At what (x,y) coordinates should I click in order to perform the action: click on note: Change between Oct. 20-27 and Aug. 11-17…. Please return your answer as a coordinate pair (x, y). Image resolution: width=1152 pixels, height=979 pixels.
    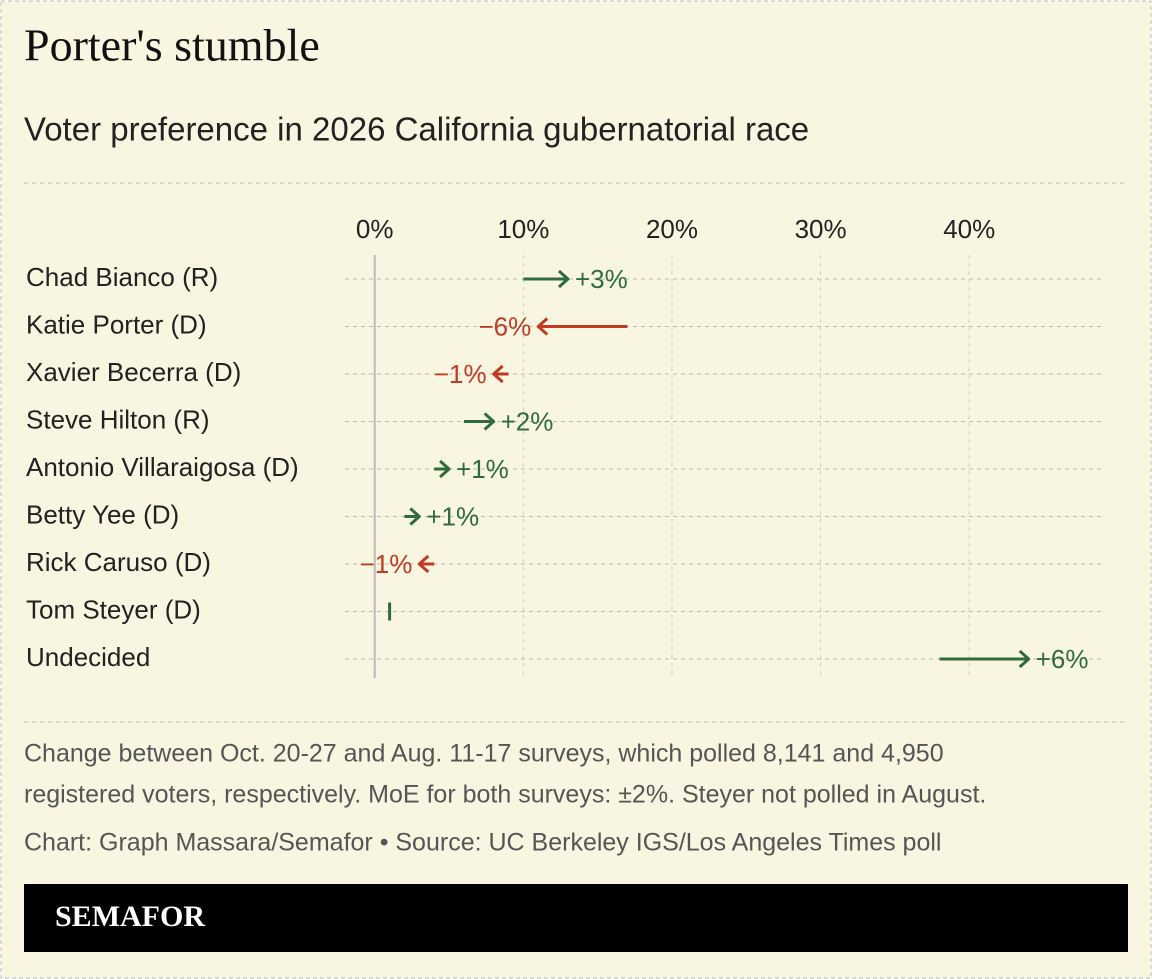
    Looking at the image, I should click on (484, 754).